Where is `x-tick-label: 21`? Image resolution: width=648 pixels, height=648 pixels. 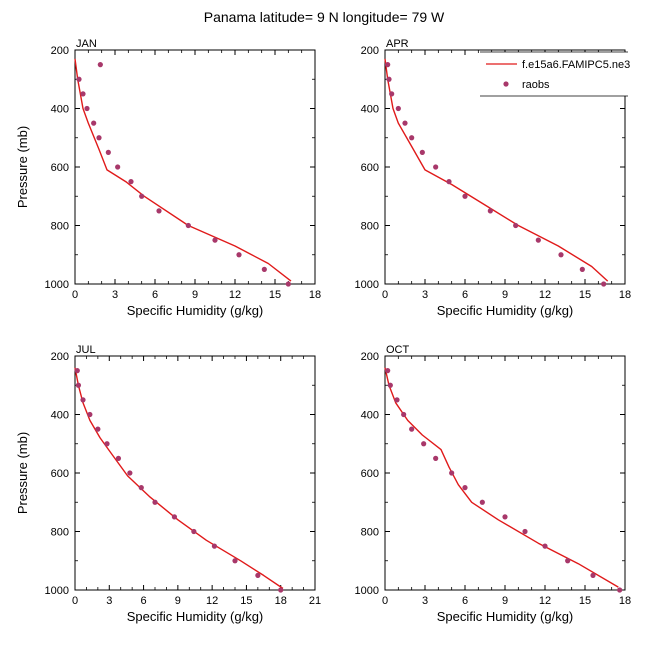
x-tick-label: 21 is located at coordinates (315, 601).